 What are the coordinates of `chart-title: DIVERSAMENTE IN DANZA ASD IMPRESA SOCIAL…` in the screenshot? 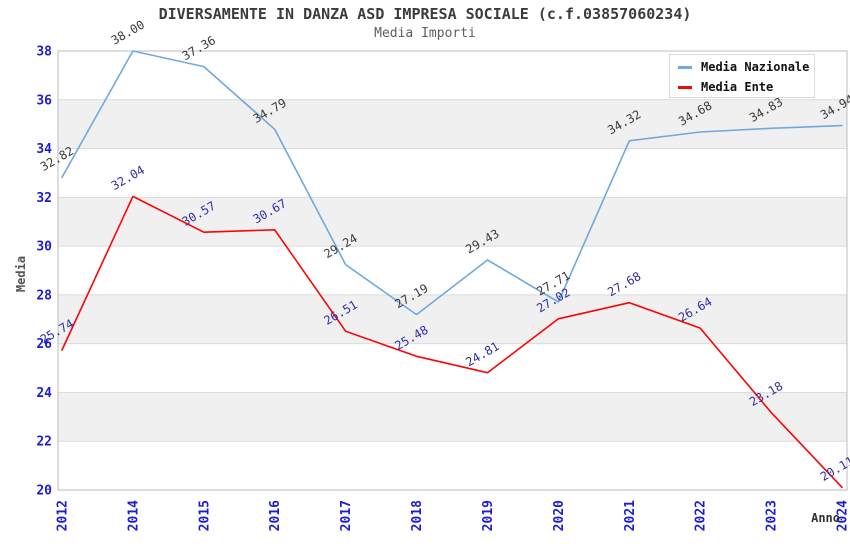 It's located at (425, 14).